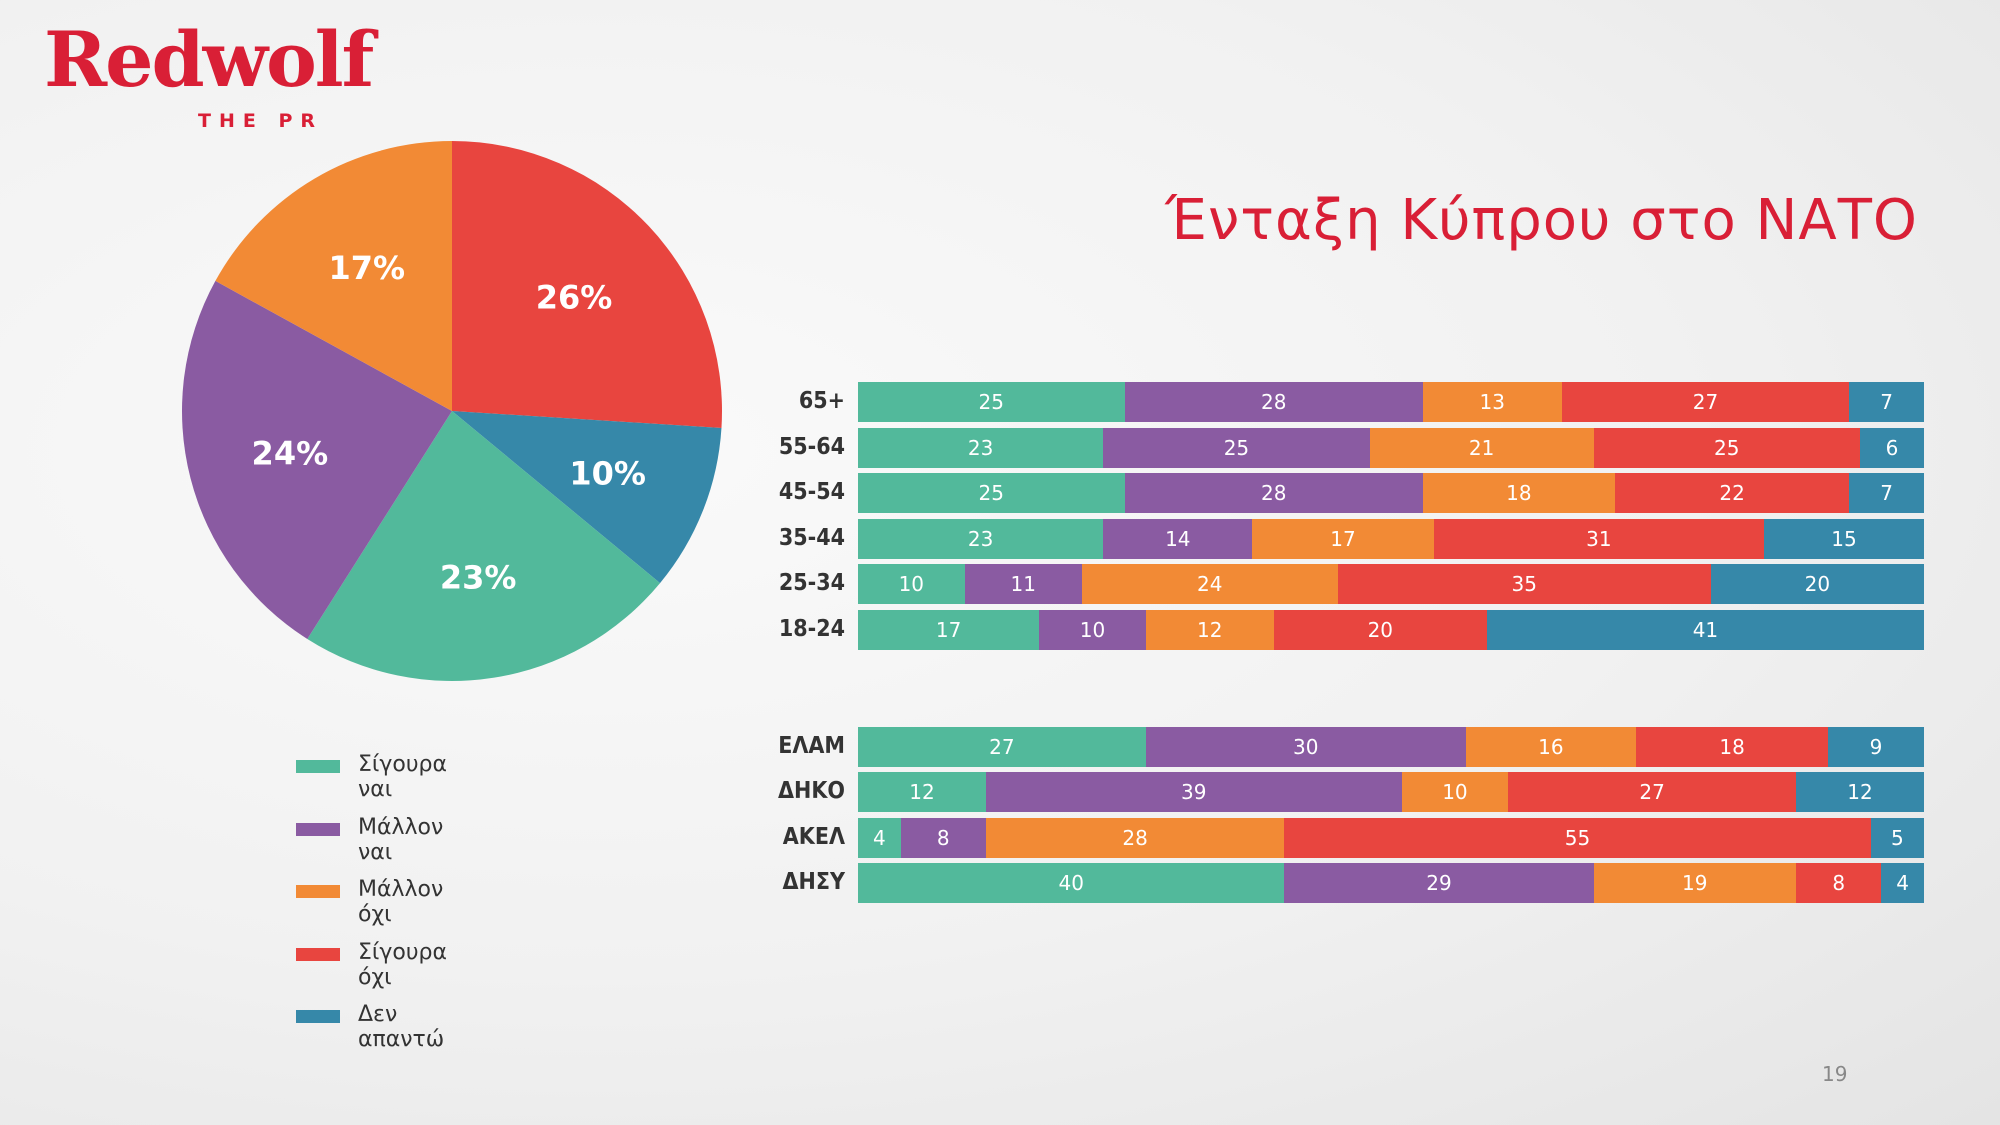 Image resolution: width=2000 pixels, height=1125 pixels. Describe the element at coordinates (821, 401) in the screenshot. I see `row-label: 65+` at that location.